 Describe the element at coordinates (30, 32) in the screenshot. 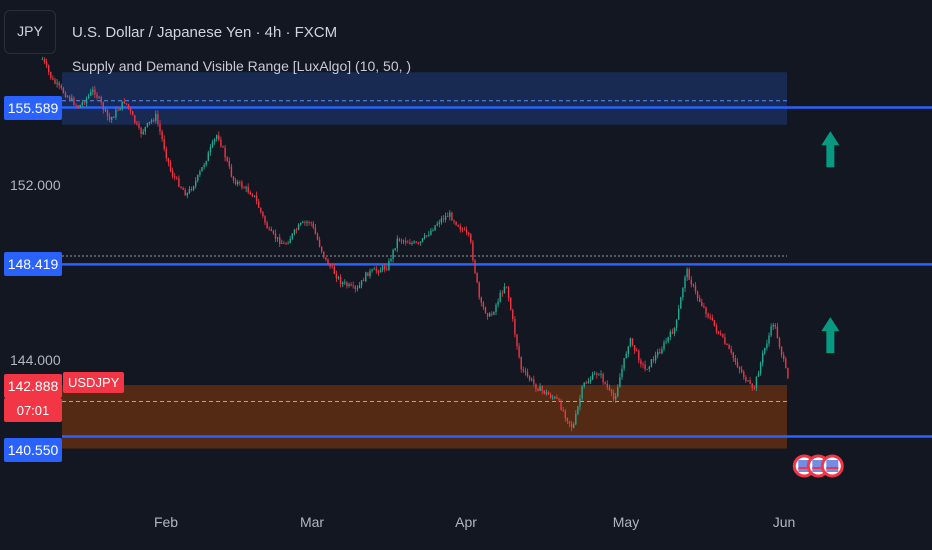

I see `currency-label: JPY` at that location.